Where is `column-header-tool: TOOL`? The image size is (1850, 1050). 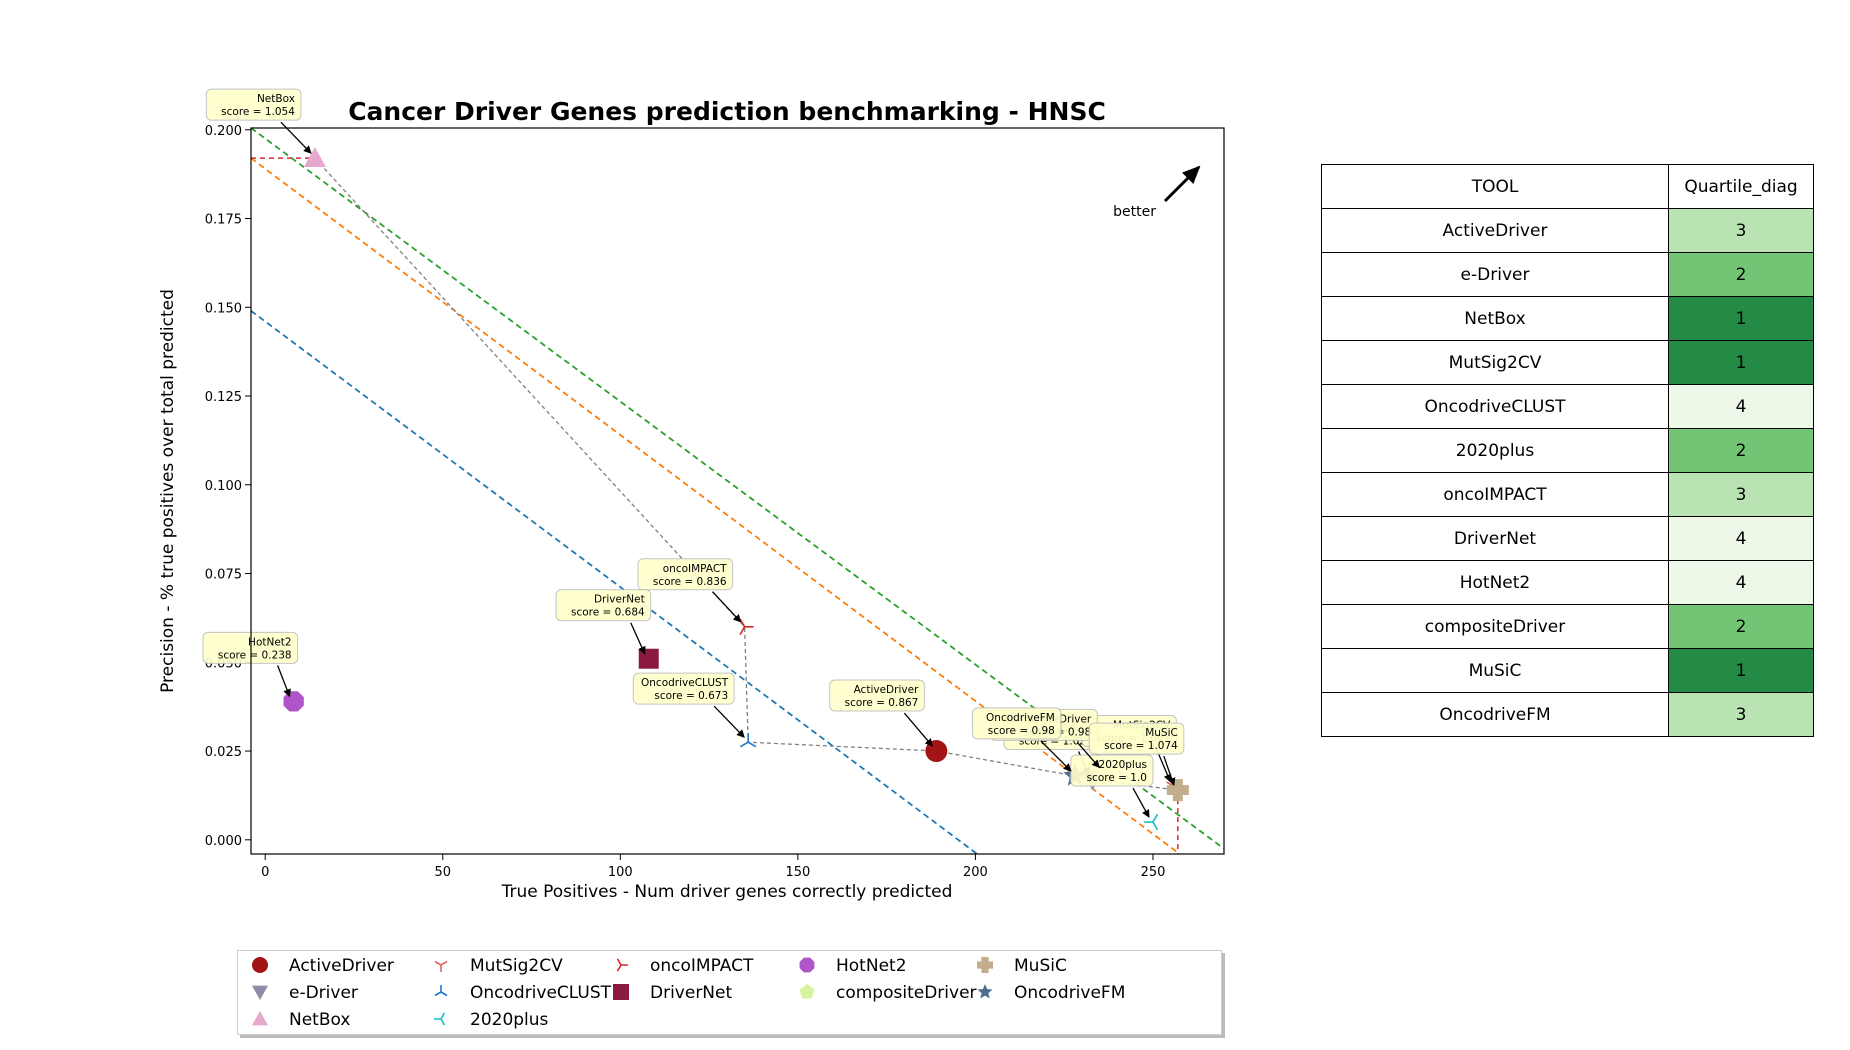
column-header-tool: TOOL is located at coordinates (1495, 186).